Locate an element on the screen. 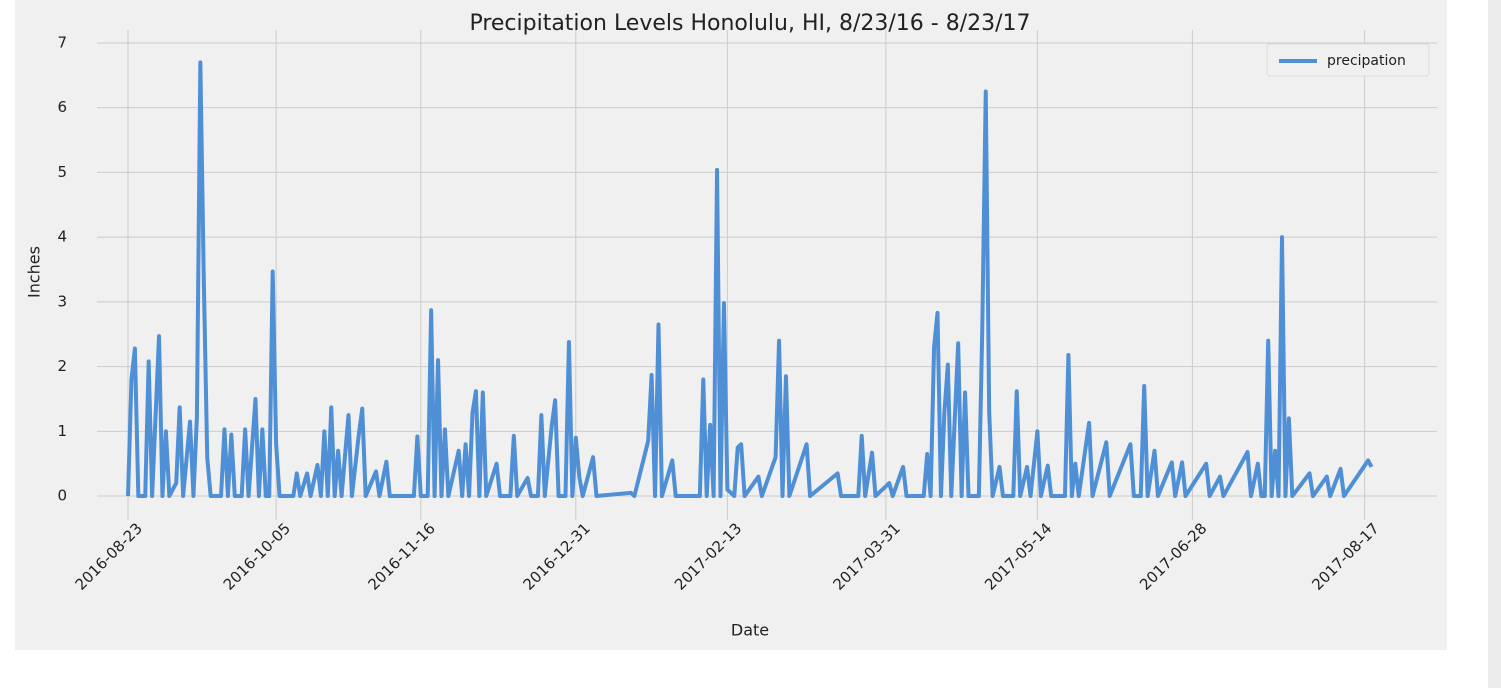 The height and width of the screenshot is (688, 1501). y-tick-label: 7 is located at coordinates (62, 42).